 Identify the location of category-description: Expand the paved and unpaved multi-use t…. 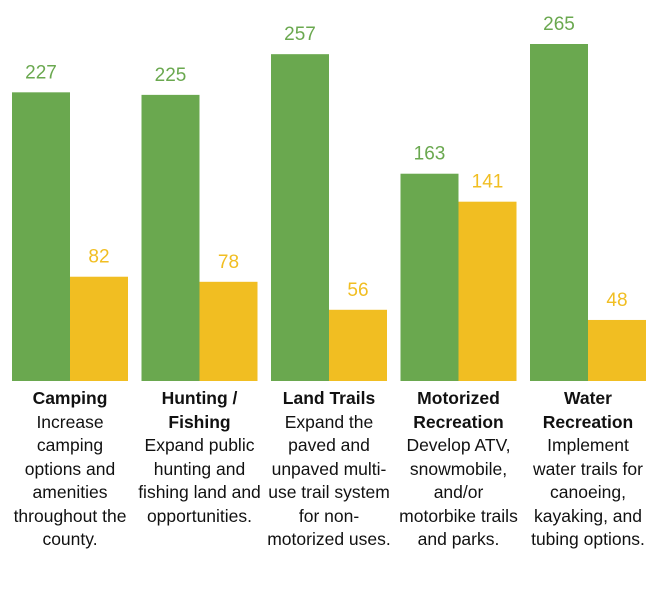
(329, 480).